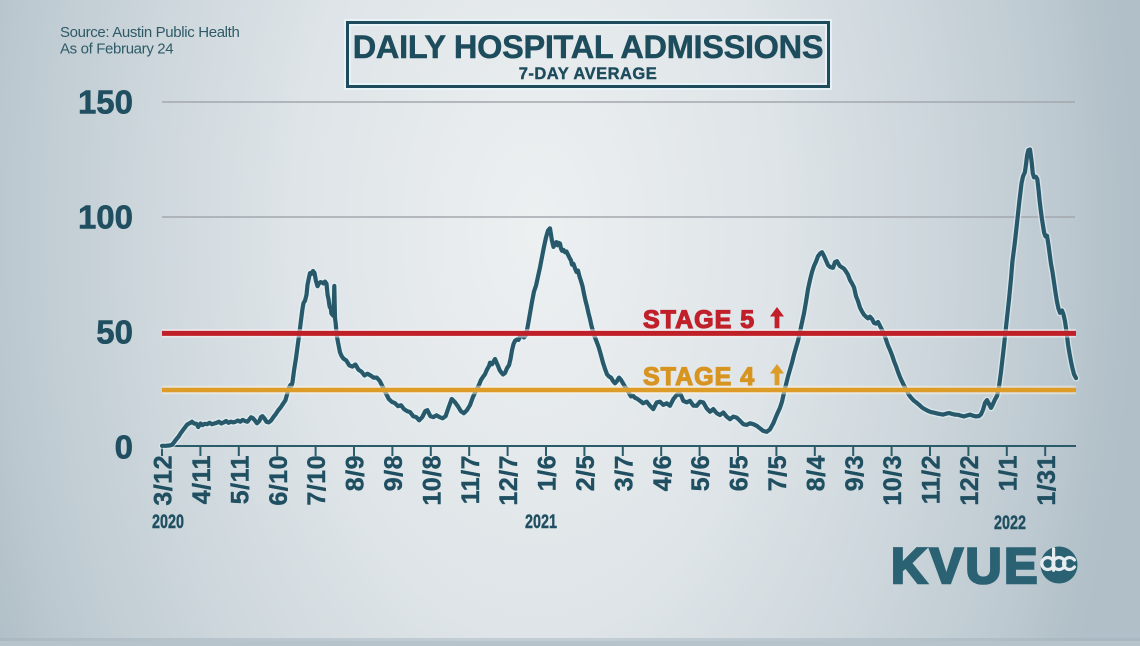 This screenshot has height=646, width=1140. I want to click on svg-text: 11/2, so click(932, 479).